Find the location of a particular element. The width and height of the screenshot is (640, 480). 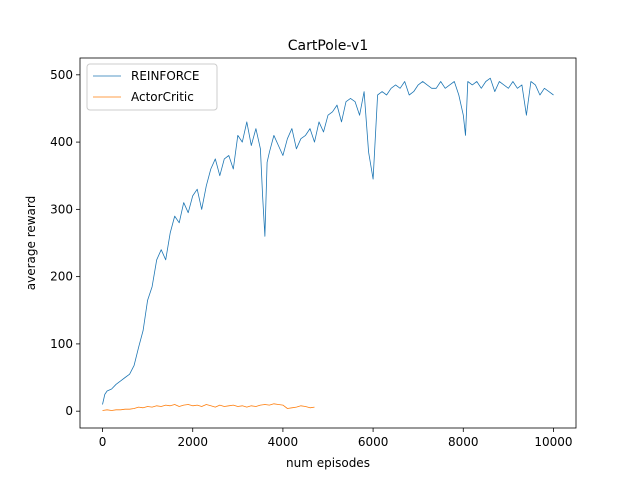

legend-box is located at coordinates (152, 87).